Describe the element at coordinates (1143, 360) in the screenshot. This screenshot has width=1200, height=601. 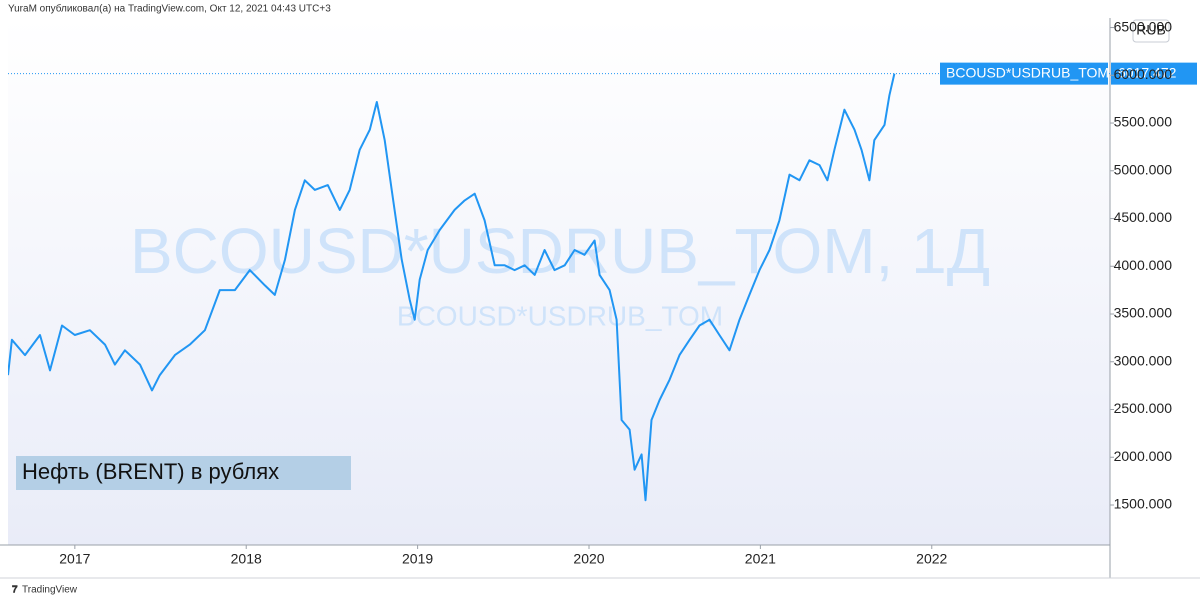
I see `y-tick-label: 3000.000` at that location.